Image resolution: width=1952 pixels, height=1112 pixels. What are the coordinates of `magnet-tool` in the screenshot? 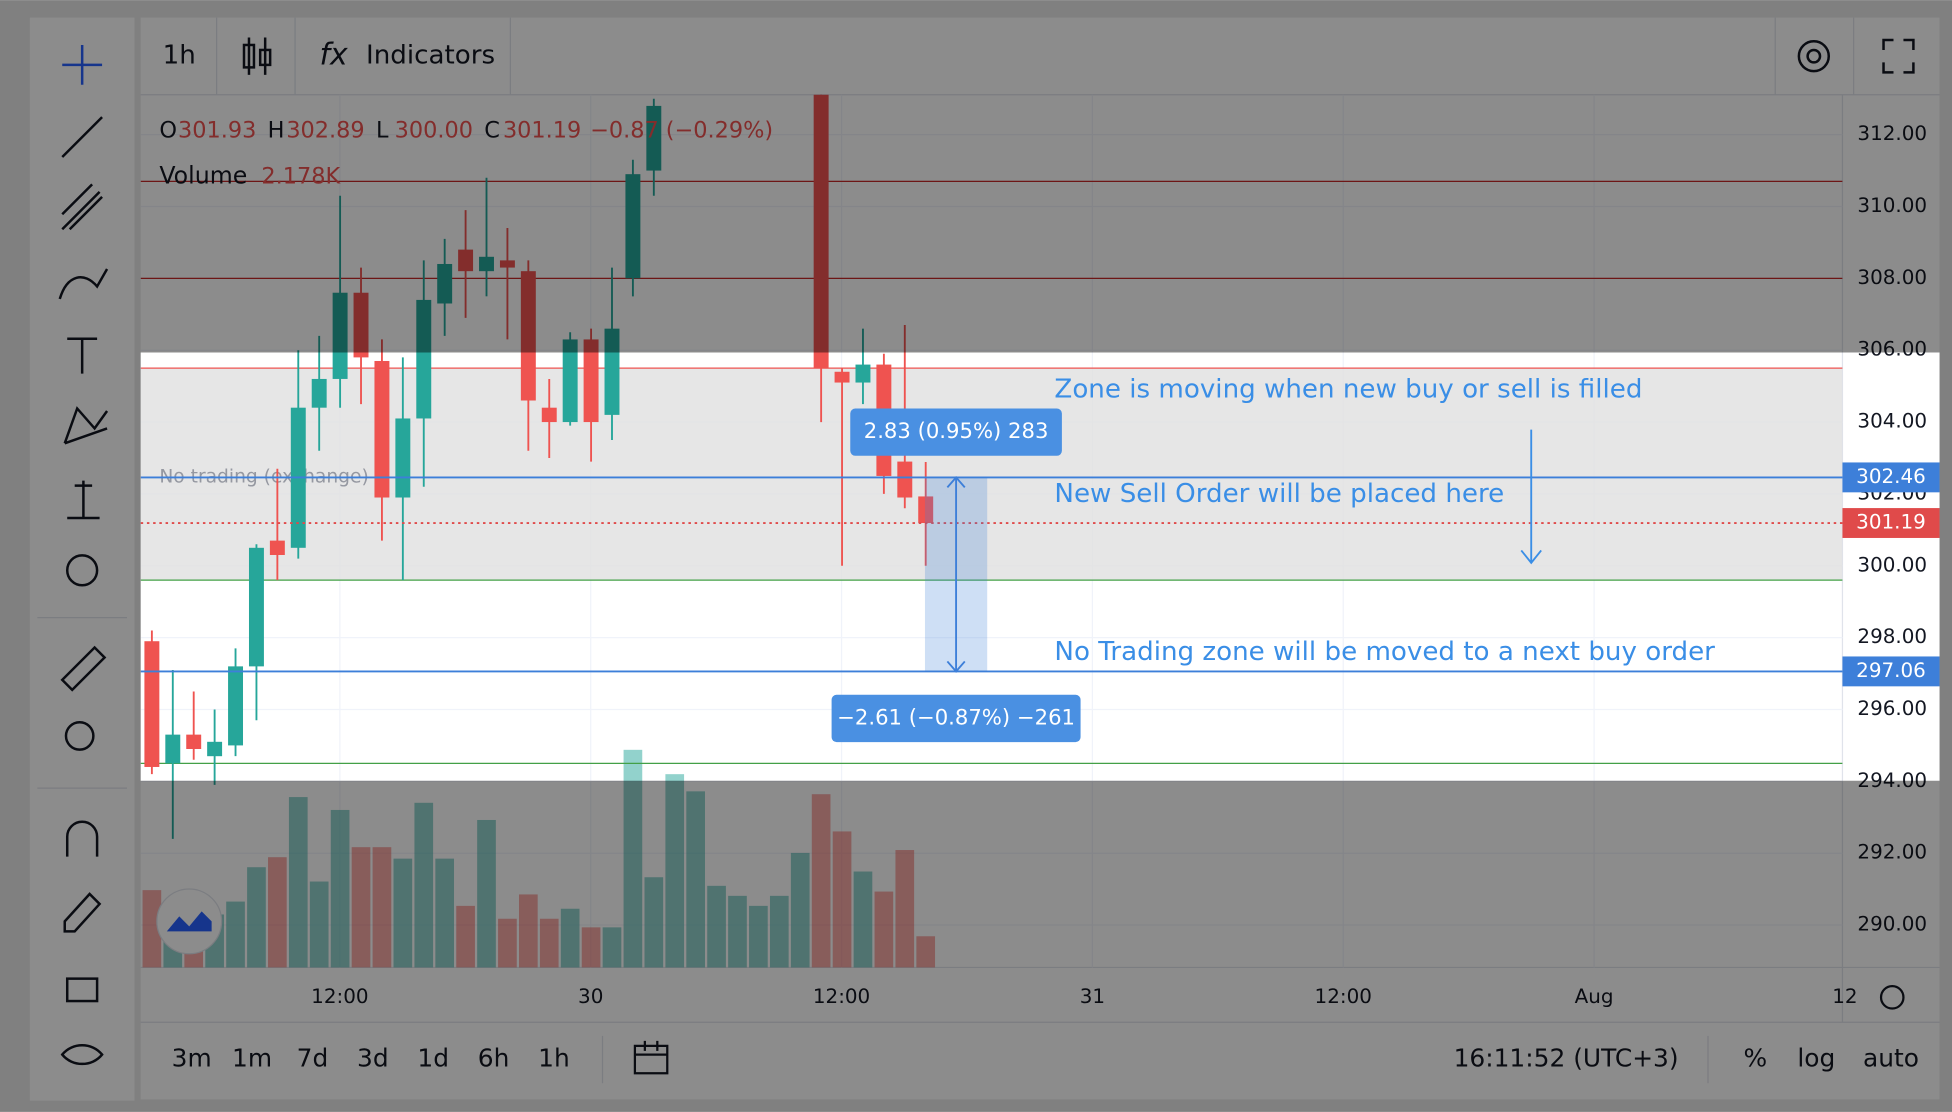 It's located at (82, 838).